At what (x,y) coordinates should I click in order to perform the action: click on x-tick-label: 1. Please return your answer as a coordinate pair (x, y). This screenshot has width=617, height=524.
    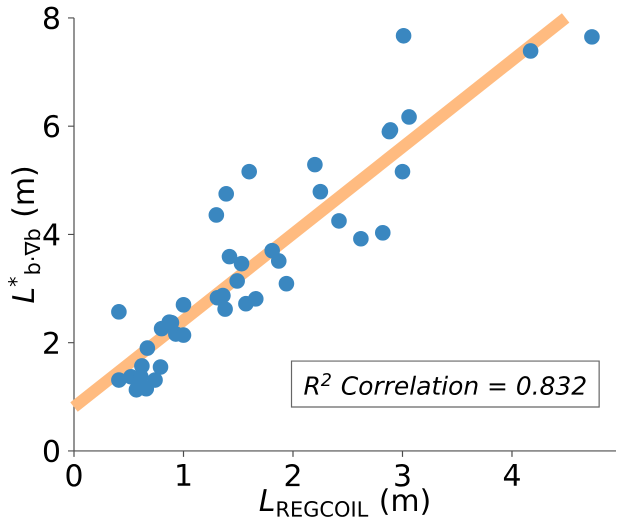
    Looking at the image, I should click on (183, 475).